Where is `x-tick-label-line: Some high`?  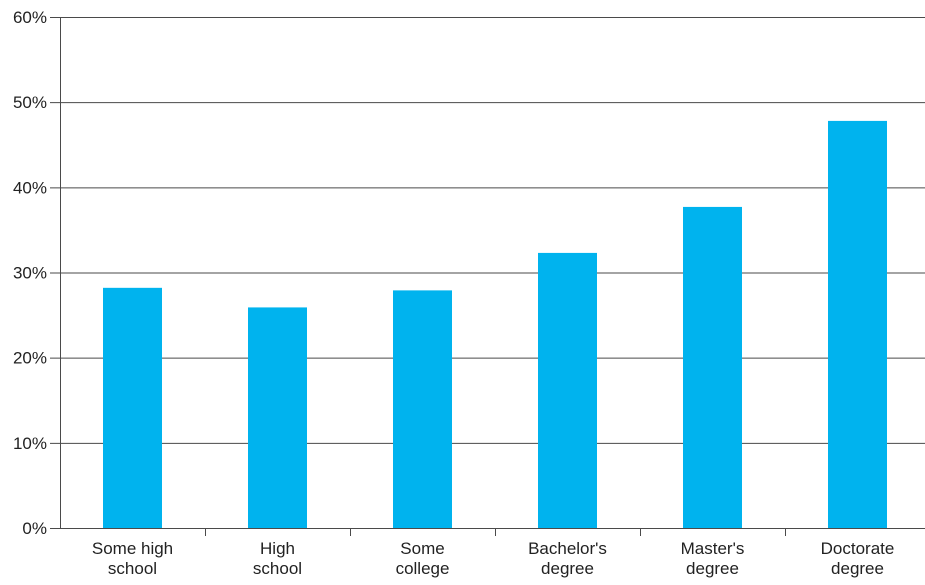 x-tick-label-line: Some high is located at coordinates (132, 548).